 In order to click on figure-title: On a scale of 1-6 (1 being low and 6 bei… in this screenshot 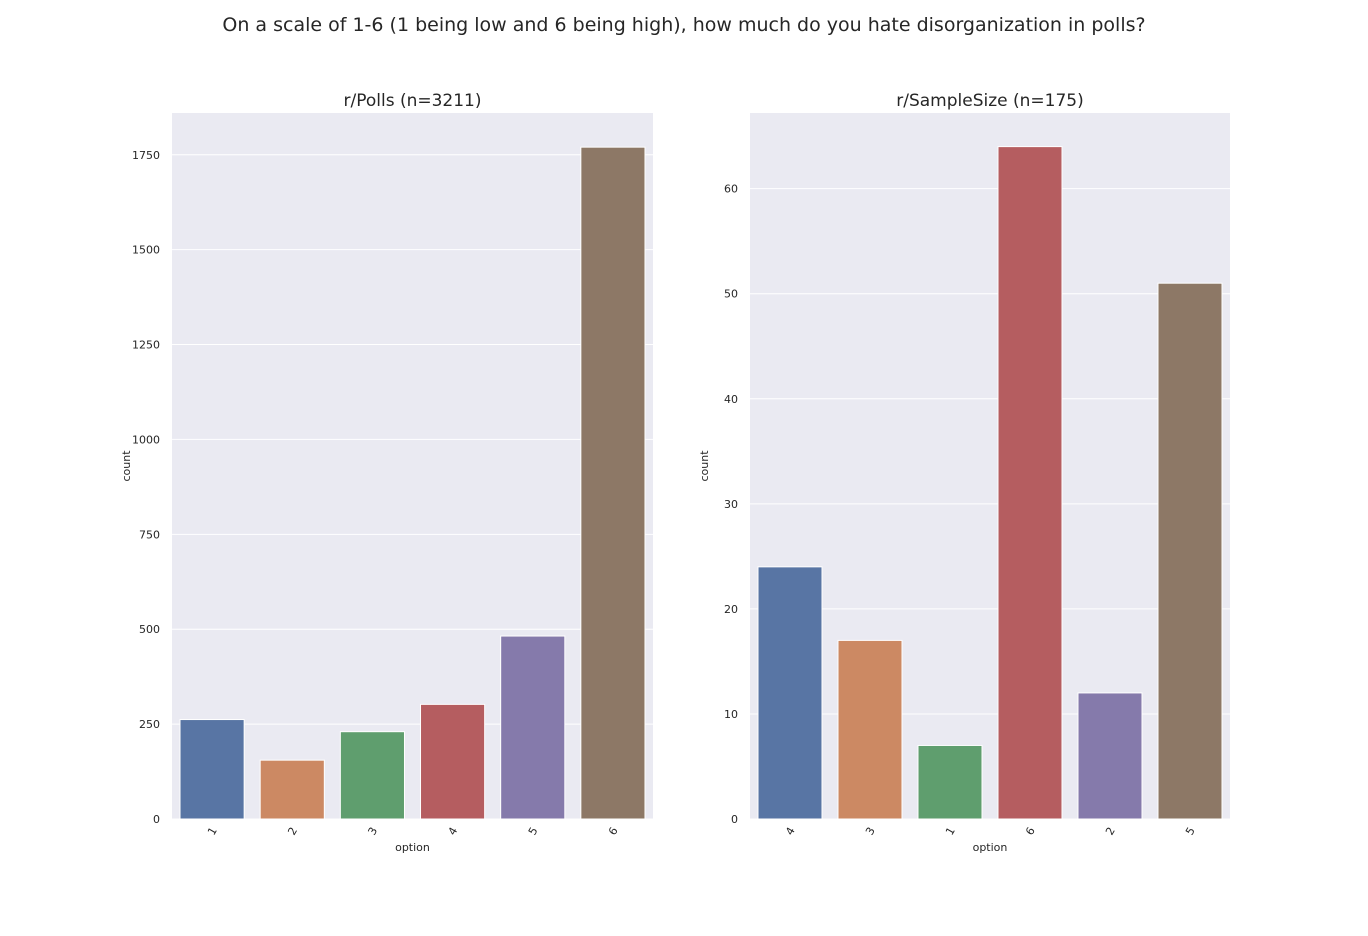, I will do `click(684, 25)`.